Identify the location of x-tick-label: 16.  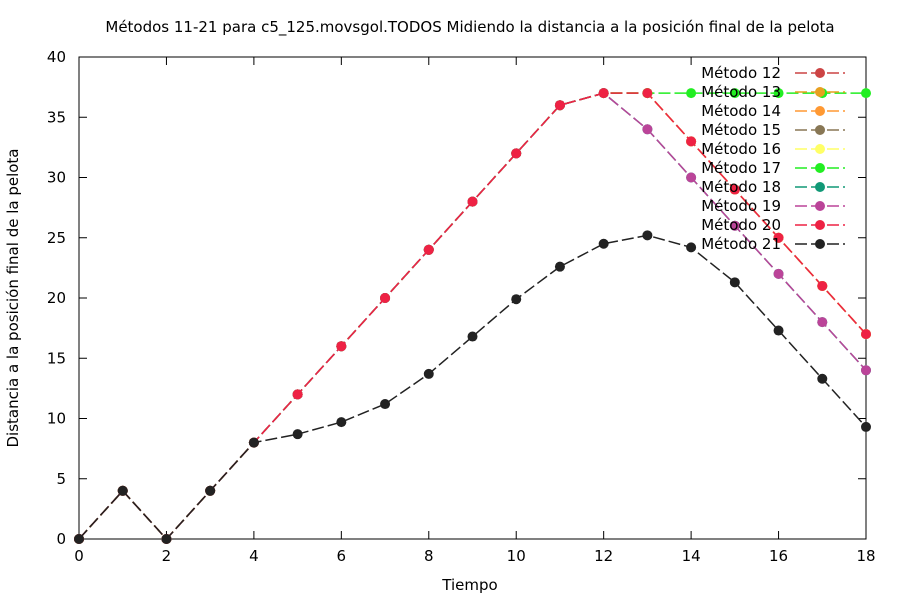
(778, 556).